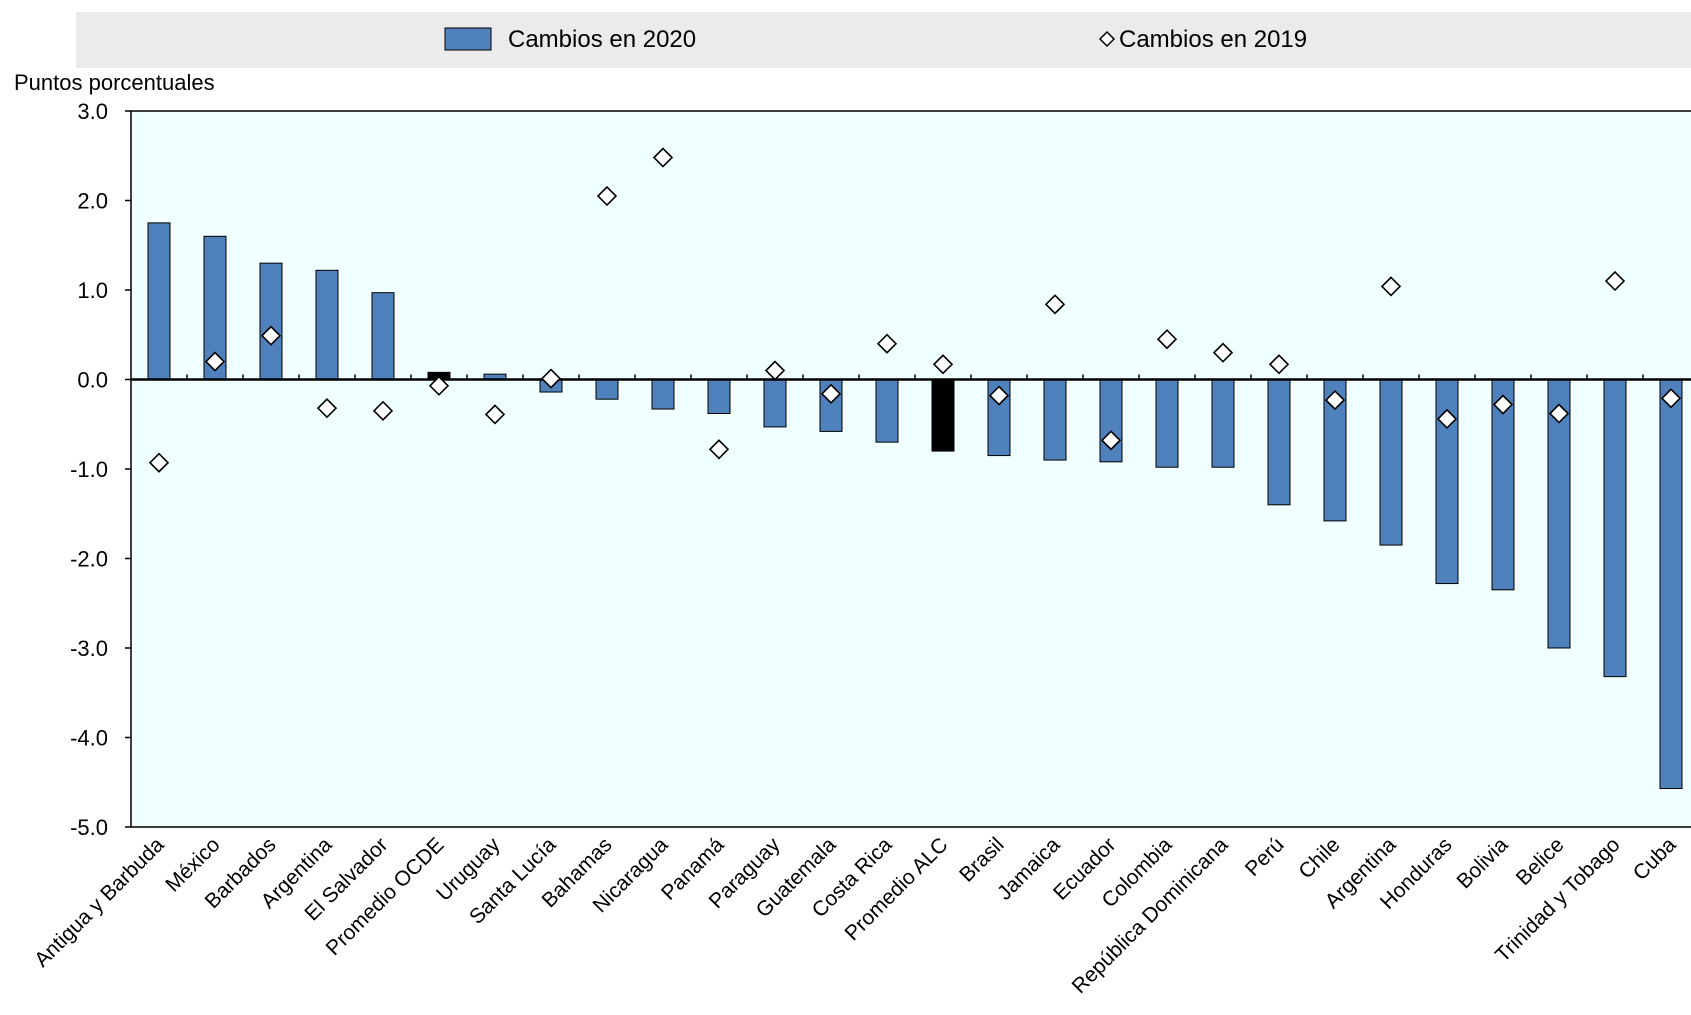  What do you see at coordinates (89, 827) in the screenshot?
I see `y-tick-label: -5.0` at bounding box center [89, 827].